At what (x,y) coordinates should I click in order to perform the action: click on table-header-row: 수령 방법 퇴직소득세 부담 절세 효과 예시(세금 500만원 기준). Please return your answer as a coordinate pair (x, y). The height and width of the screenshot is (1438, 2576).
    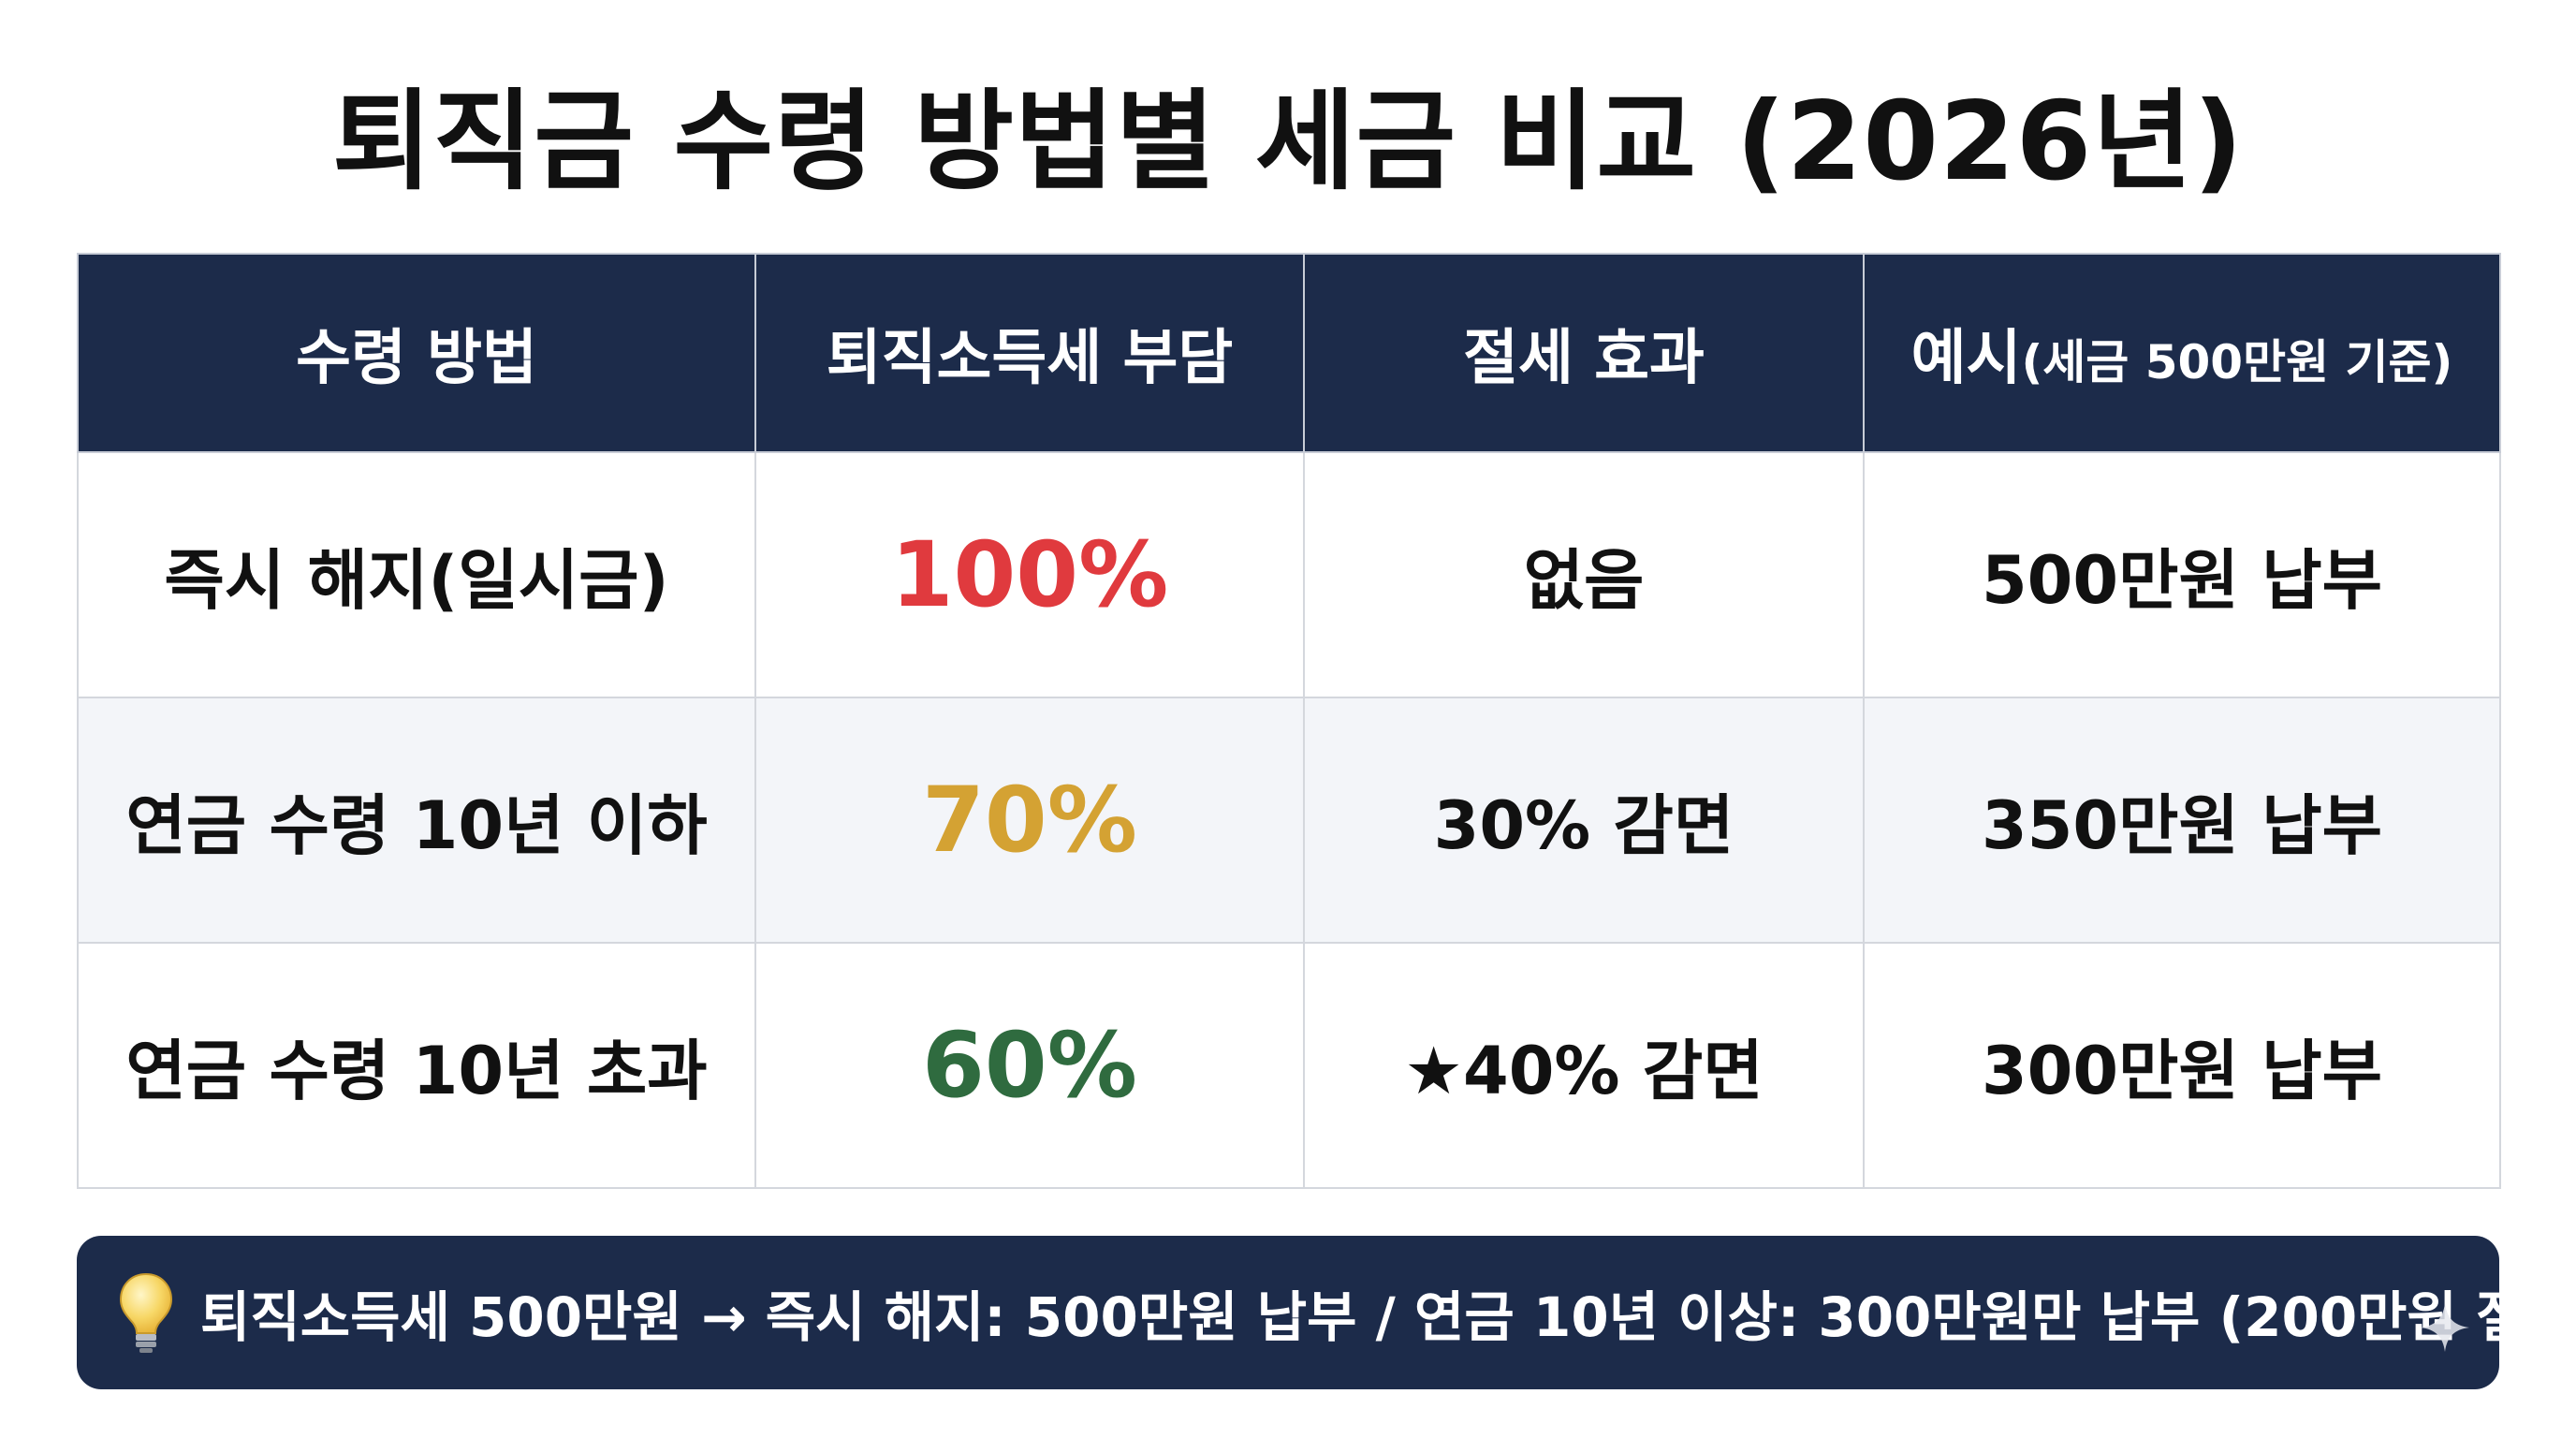
    Looking at the image, I should click on (1289, 353).